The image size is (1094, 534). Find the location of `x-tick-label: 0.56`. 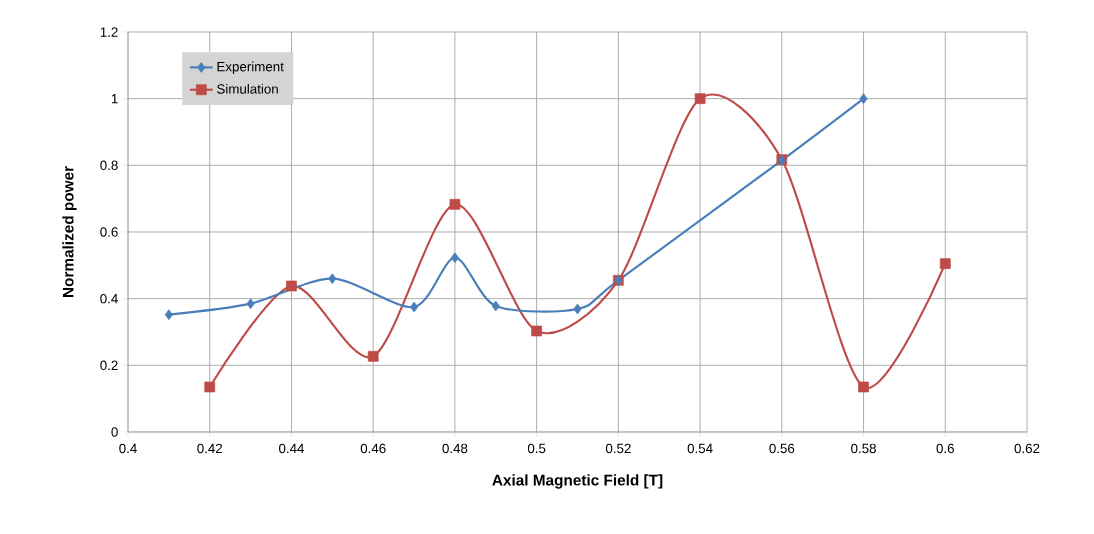

x-tick-label: 0.56 is located at coordinates (782, 448).